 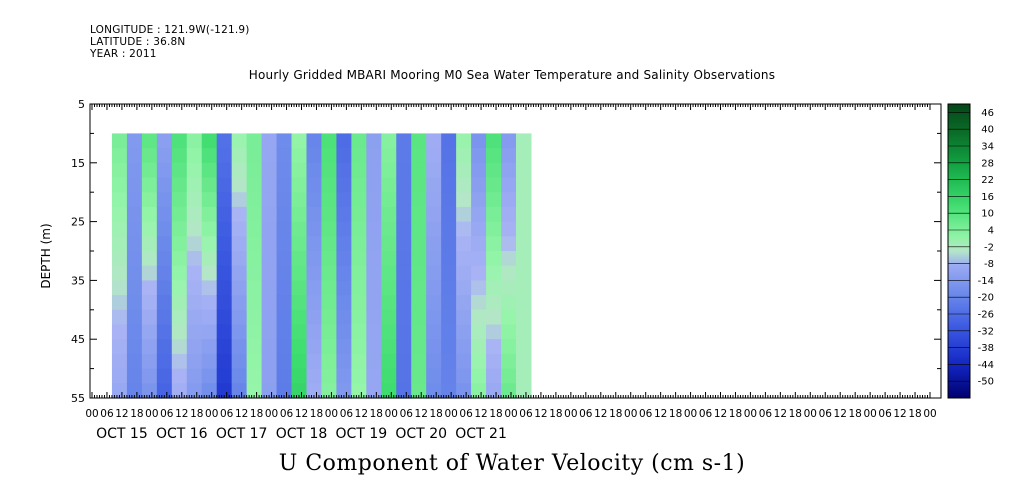 I want to click on colorbar-label: -44, so click(x=986, y=365).